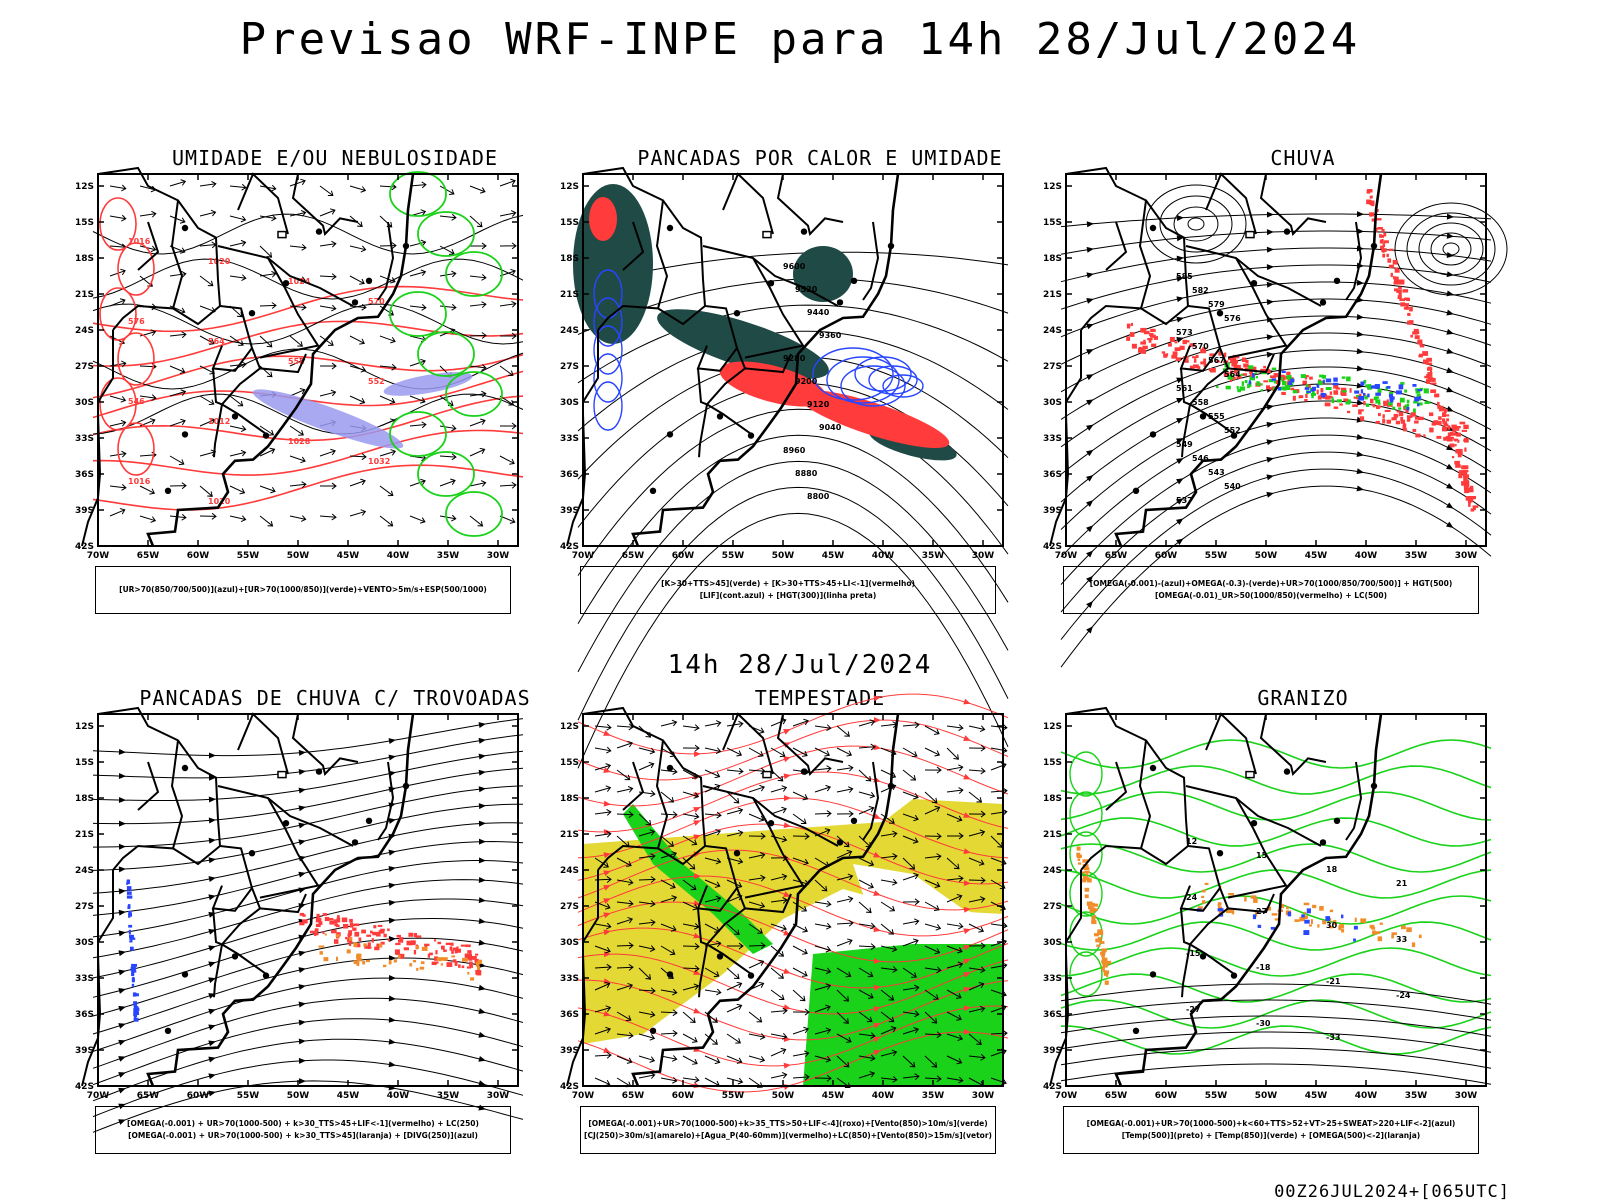 The image size is (1600, 1202). Describe the element at coordinates (1262, 855) in the screenshot. I see `contour-label: 15` at that location.